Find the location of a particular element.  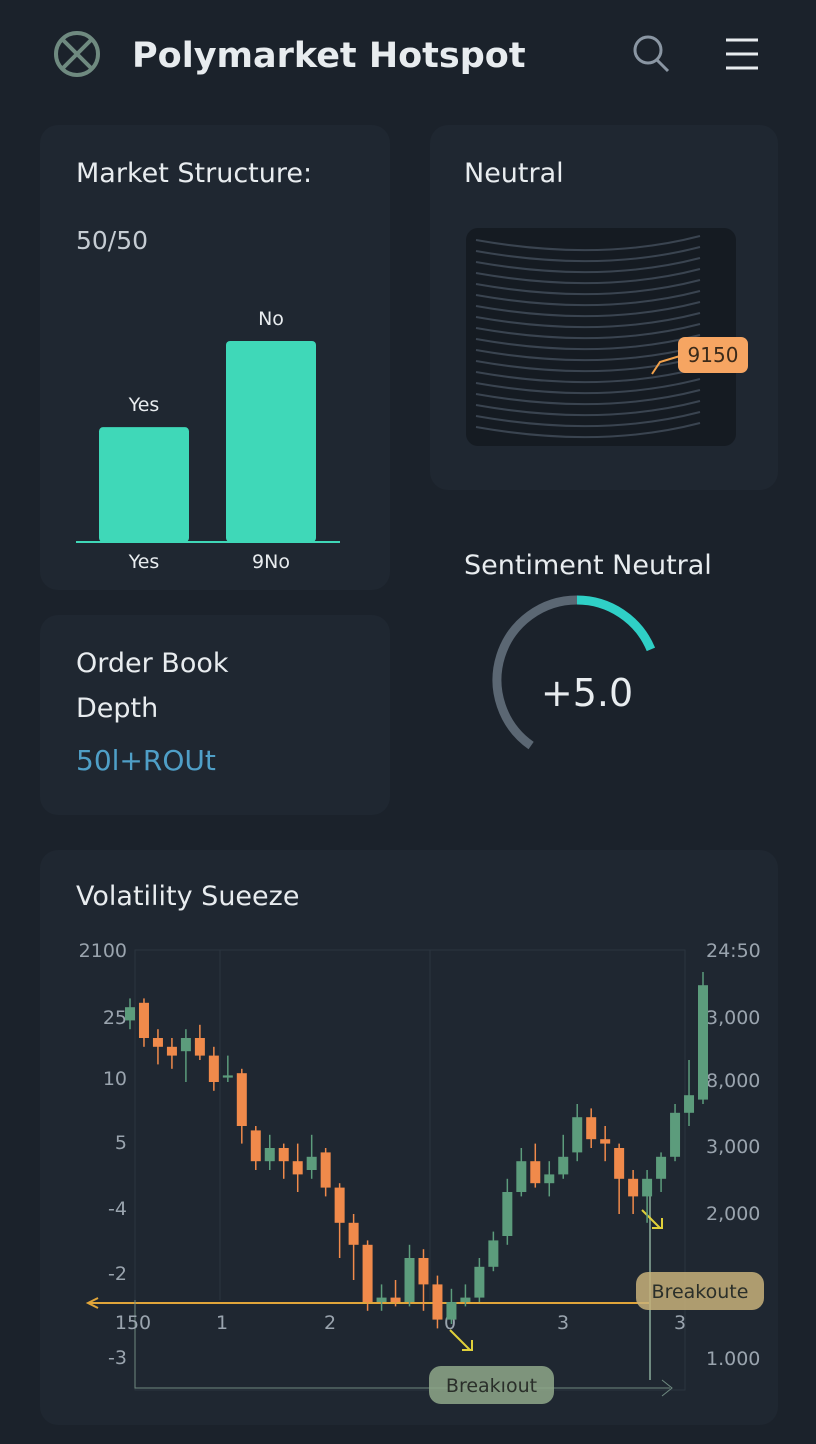

card-title: Neutral is located at coordinates (514, 173).